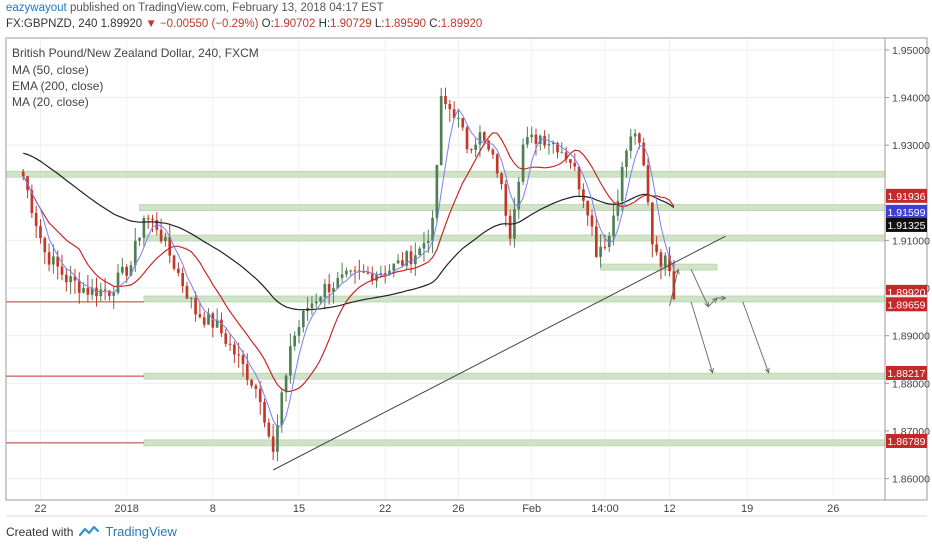 The height and width of the screenshot is (550, 932). I want to click on low-value: 1.89590, so click(405, 24).